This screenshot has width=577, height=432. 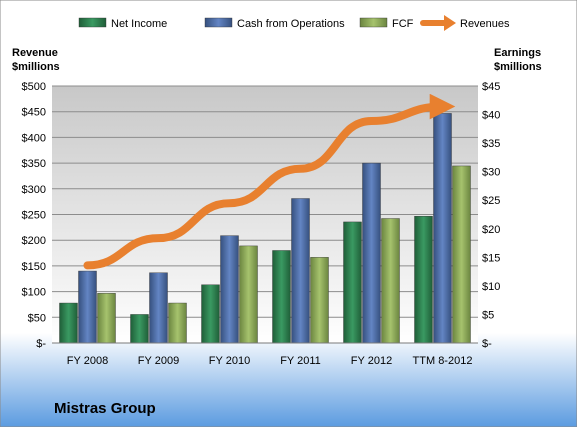 I want to click on left-axis-title-line1: Revenue, so click(x=35, y=53).